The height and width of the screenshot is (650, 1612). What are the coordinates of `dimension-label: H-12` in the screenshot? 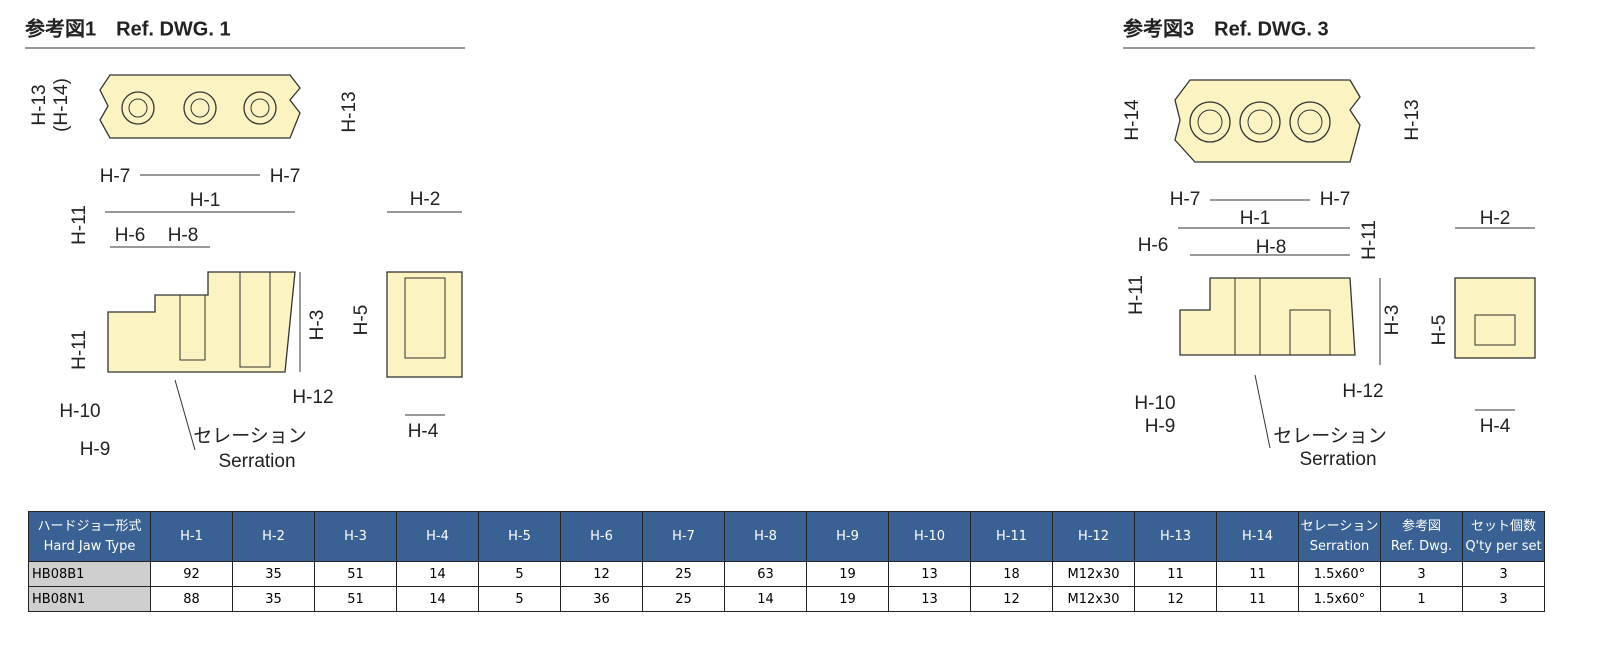 It's located at (312, 397).